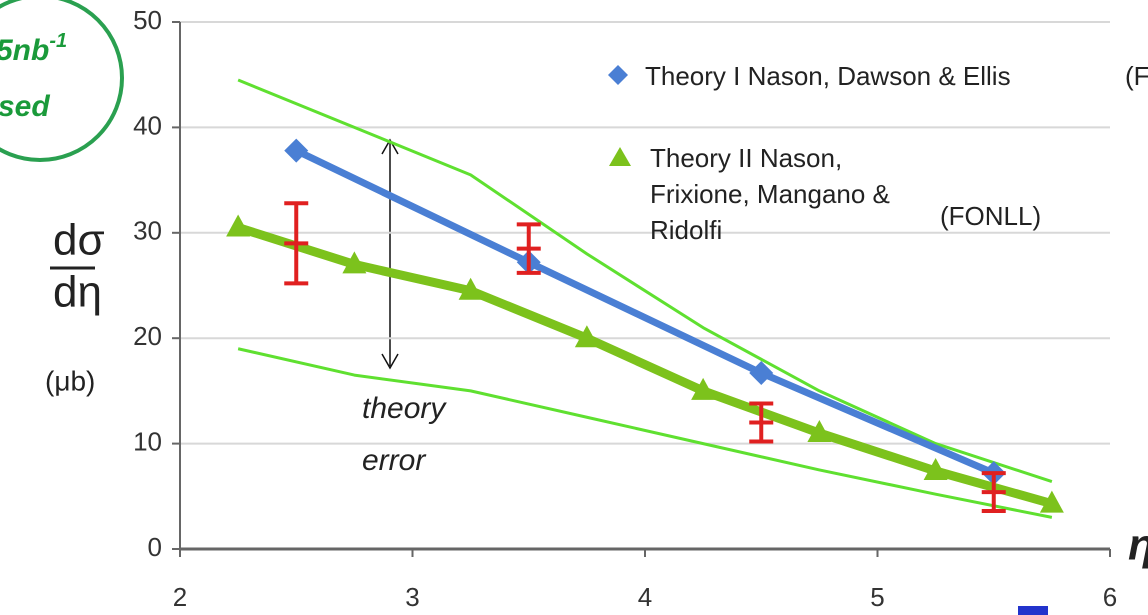 The height and width of the screenshot is (615, 1148). I want to click on ylabel-unit: (μb), so click(70, 380).